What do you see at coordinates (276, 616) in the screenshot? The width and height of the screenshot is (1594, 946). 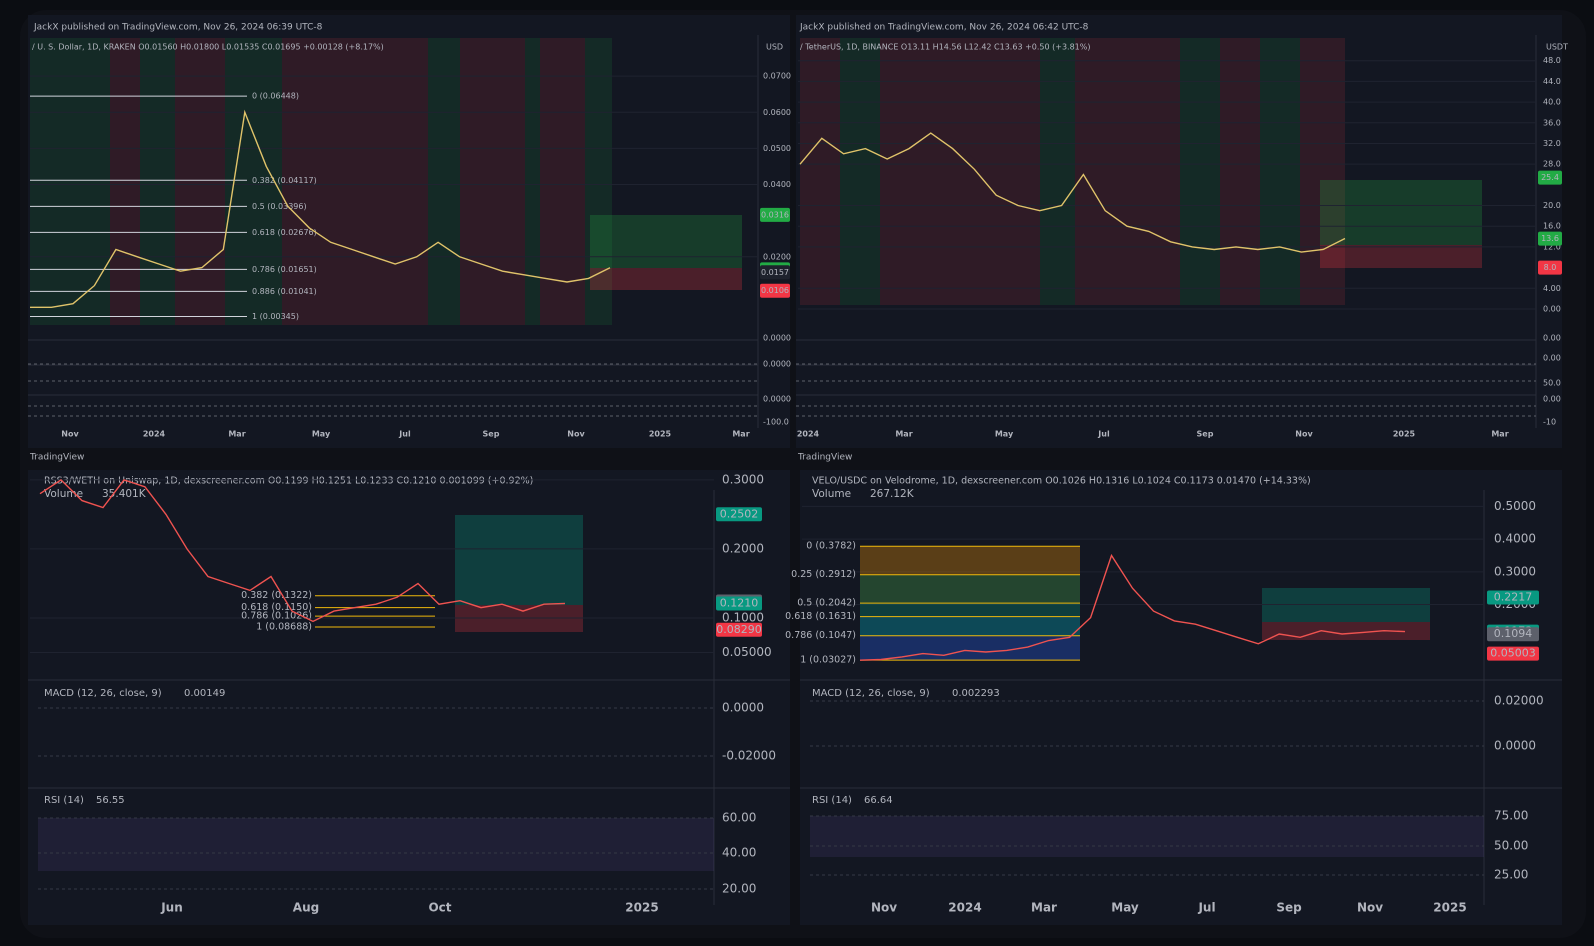 I see `fib-label: 0.786 (0.1026)` at bounding box center [276, 616].